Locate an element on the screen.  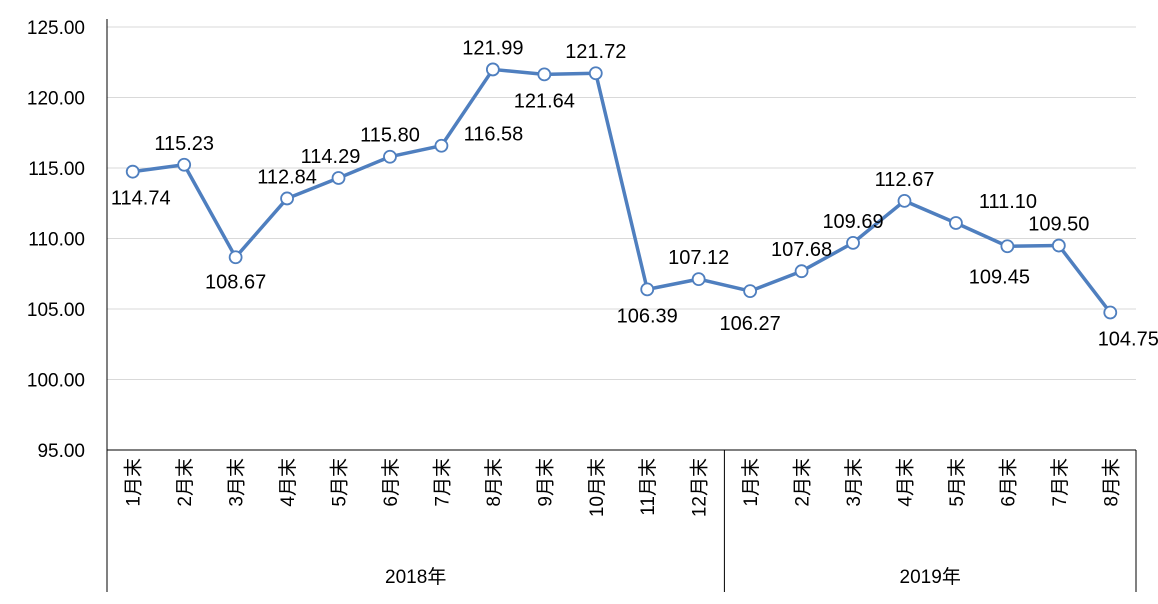
y-tick-label: 95.00 is located at coordinates (61, 451).